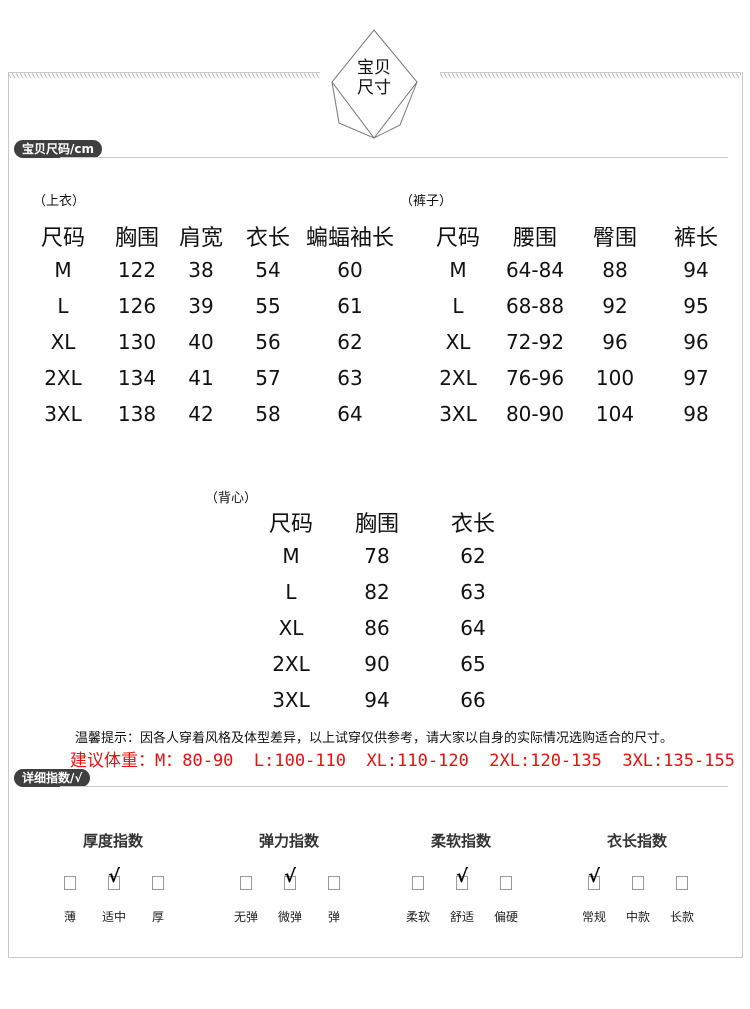 This screenshot has width=750, height=1009. I want to click on pants-column-header: 尺码, so click(458, 238).